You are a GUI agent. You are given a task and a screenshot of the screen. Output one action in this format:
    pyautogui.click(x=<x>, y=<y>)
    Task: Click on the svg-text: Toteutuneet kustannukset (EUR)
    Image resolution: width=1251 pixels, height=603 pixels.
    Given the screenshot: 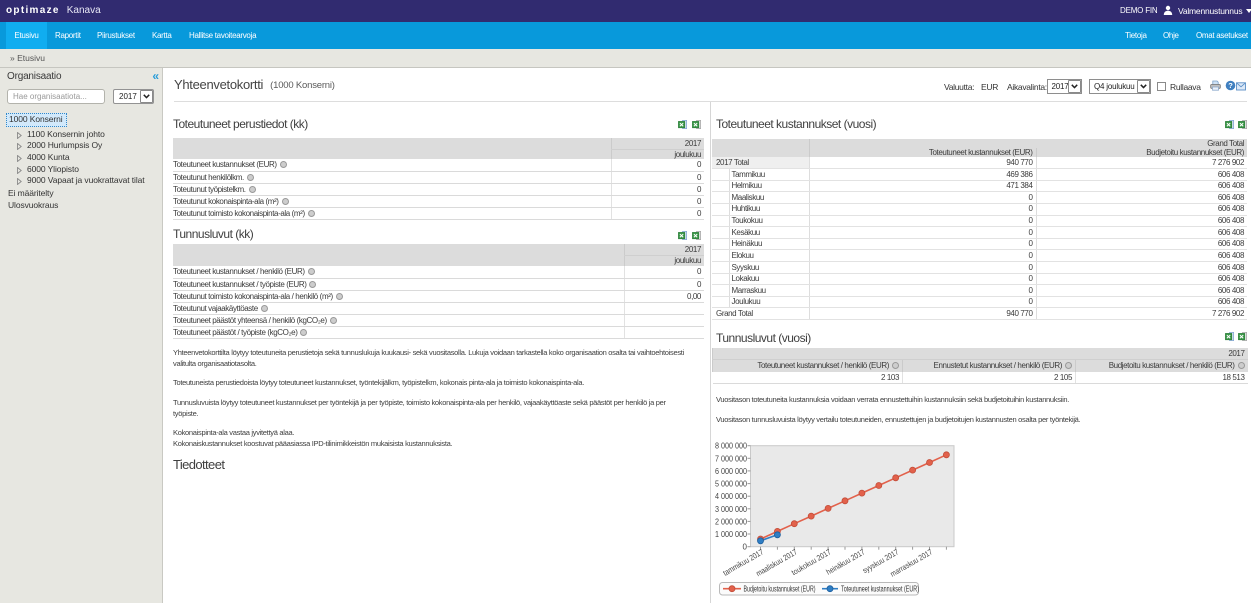 What is the action you would take?
    pyautogui.click(x=880, y=589)
    